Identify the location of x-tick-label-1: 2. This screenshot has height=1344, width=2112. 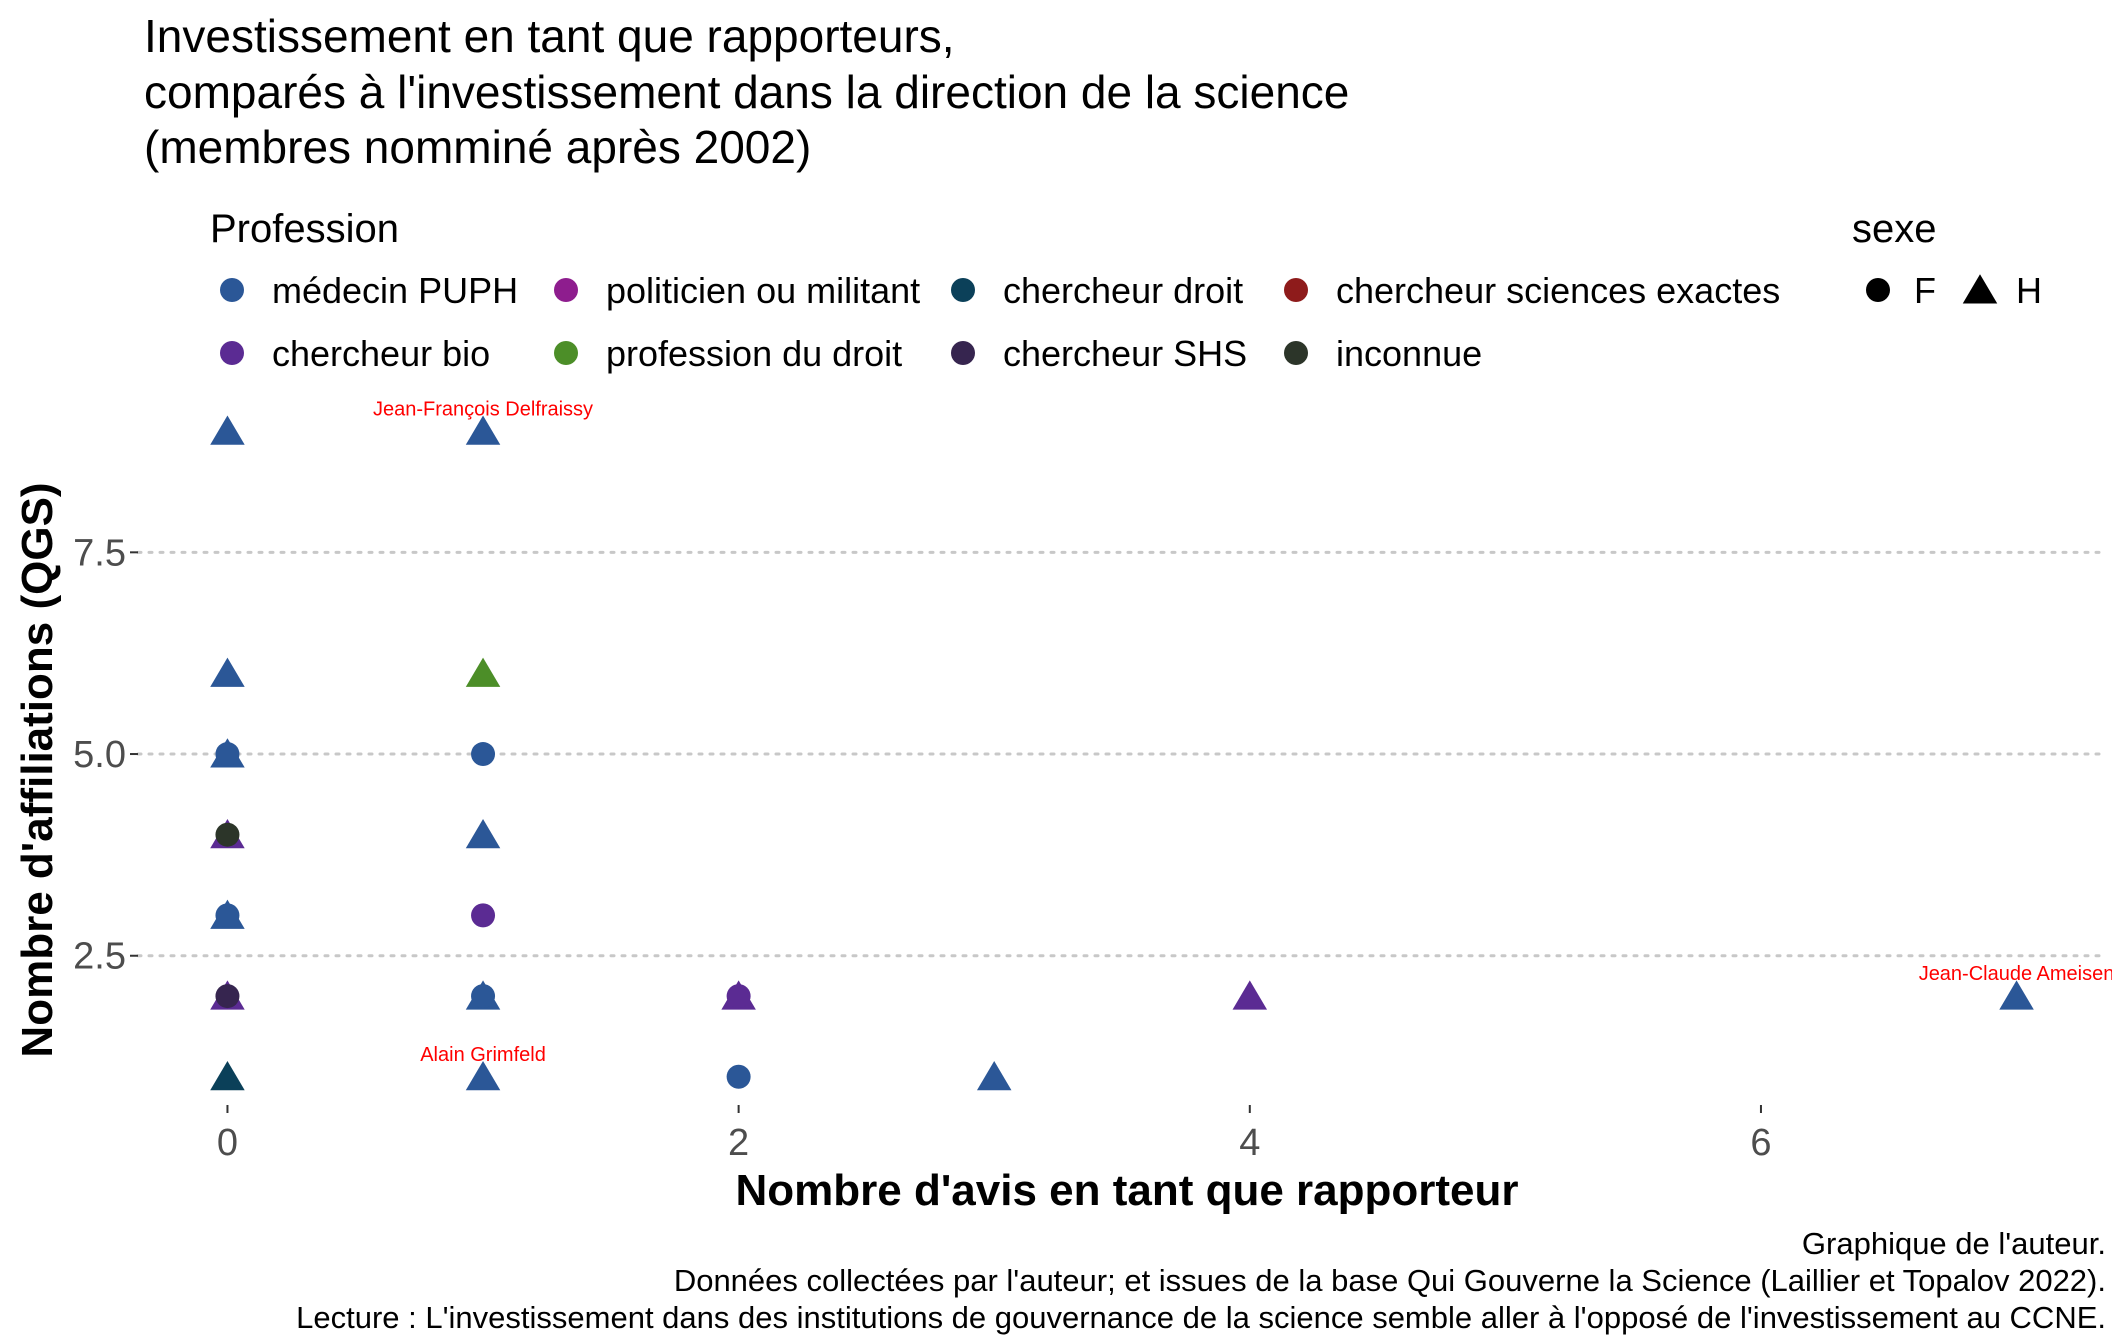
(738, 1143).